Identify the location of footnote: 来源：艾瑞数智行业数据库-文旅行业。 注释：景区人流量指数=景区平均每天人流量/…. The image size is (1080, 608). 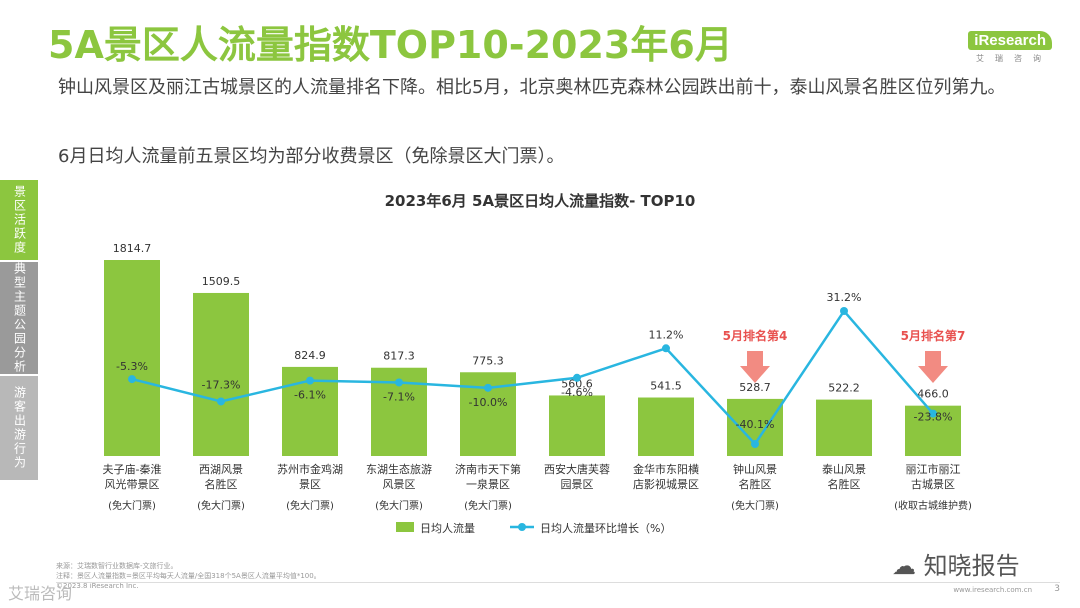
(188, 576).